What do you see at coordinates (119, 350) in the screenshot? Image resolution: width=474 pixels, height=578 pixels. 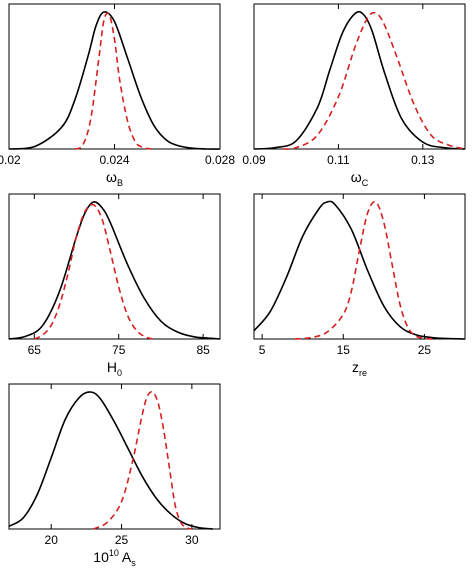 I see `x-tick-label: 75` at bounding box center [119, 350].